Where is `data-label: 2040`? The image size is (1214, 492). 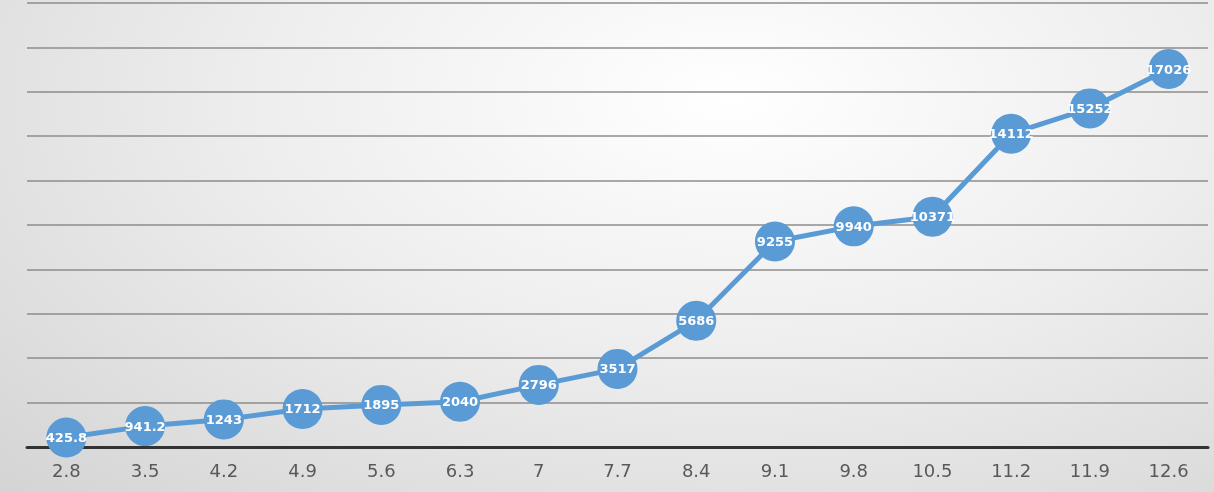 data-label: 2040 is located at coordinates (460, 402).